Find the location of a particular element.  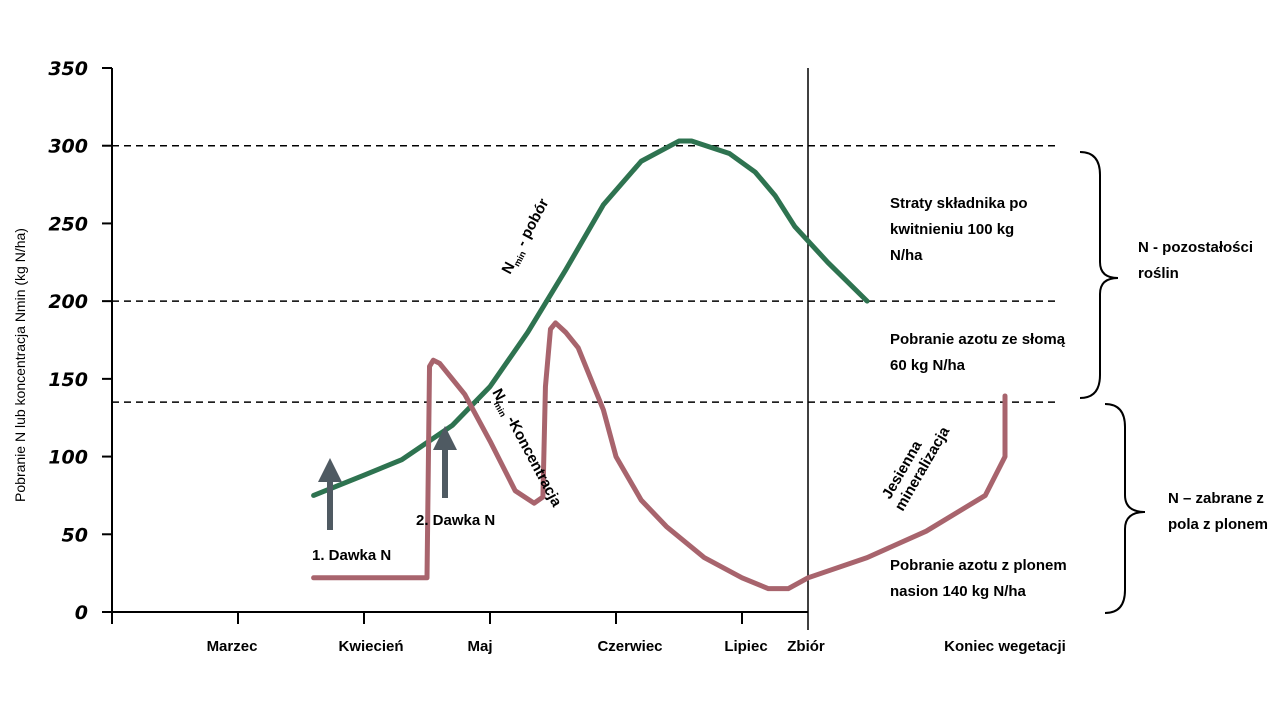

mineralization-label: Jesienna mineralizacja is located at coordinates (915, 464).